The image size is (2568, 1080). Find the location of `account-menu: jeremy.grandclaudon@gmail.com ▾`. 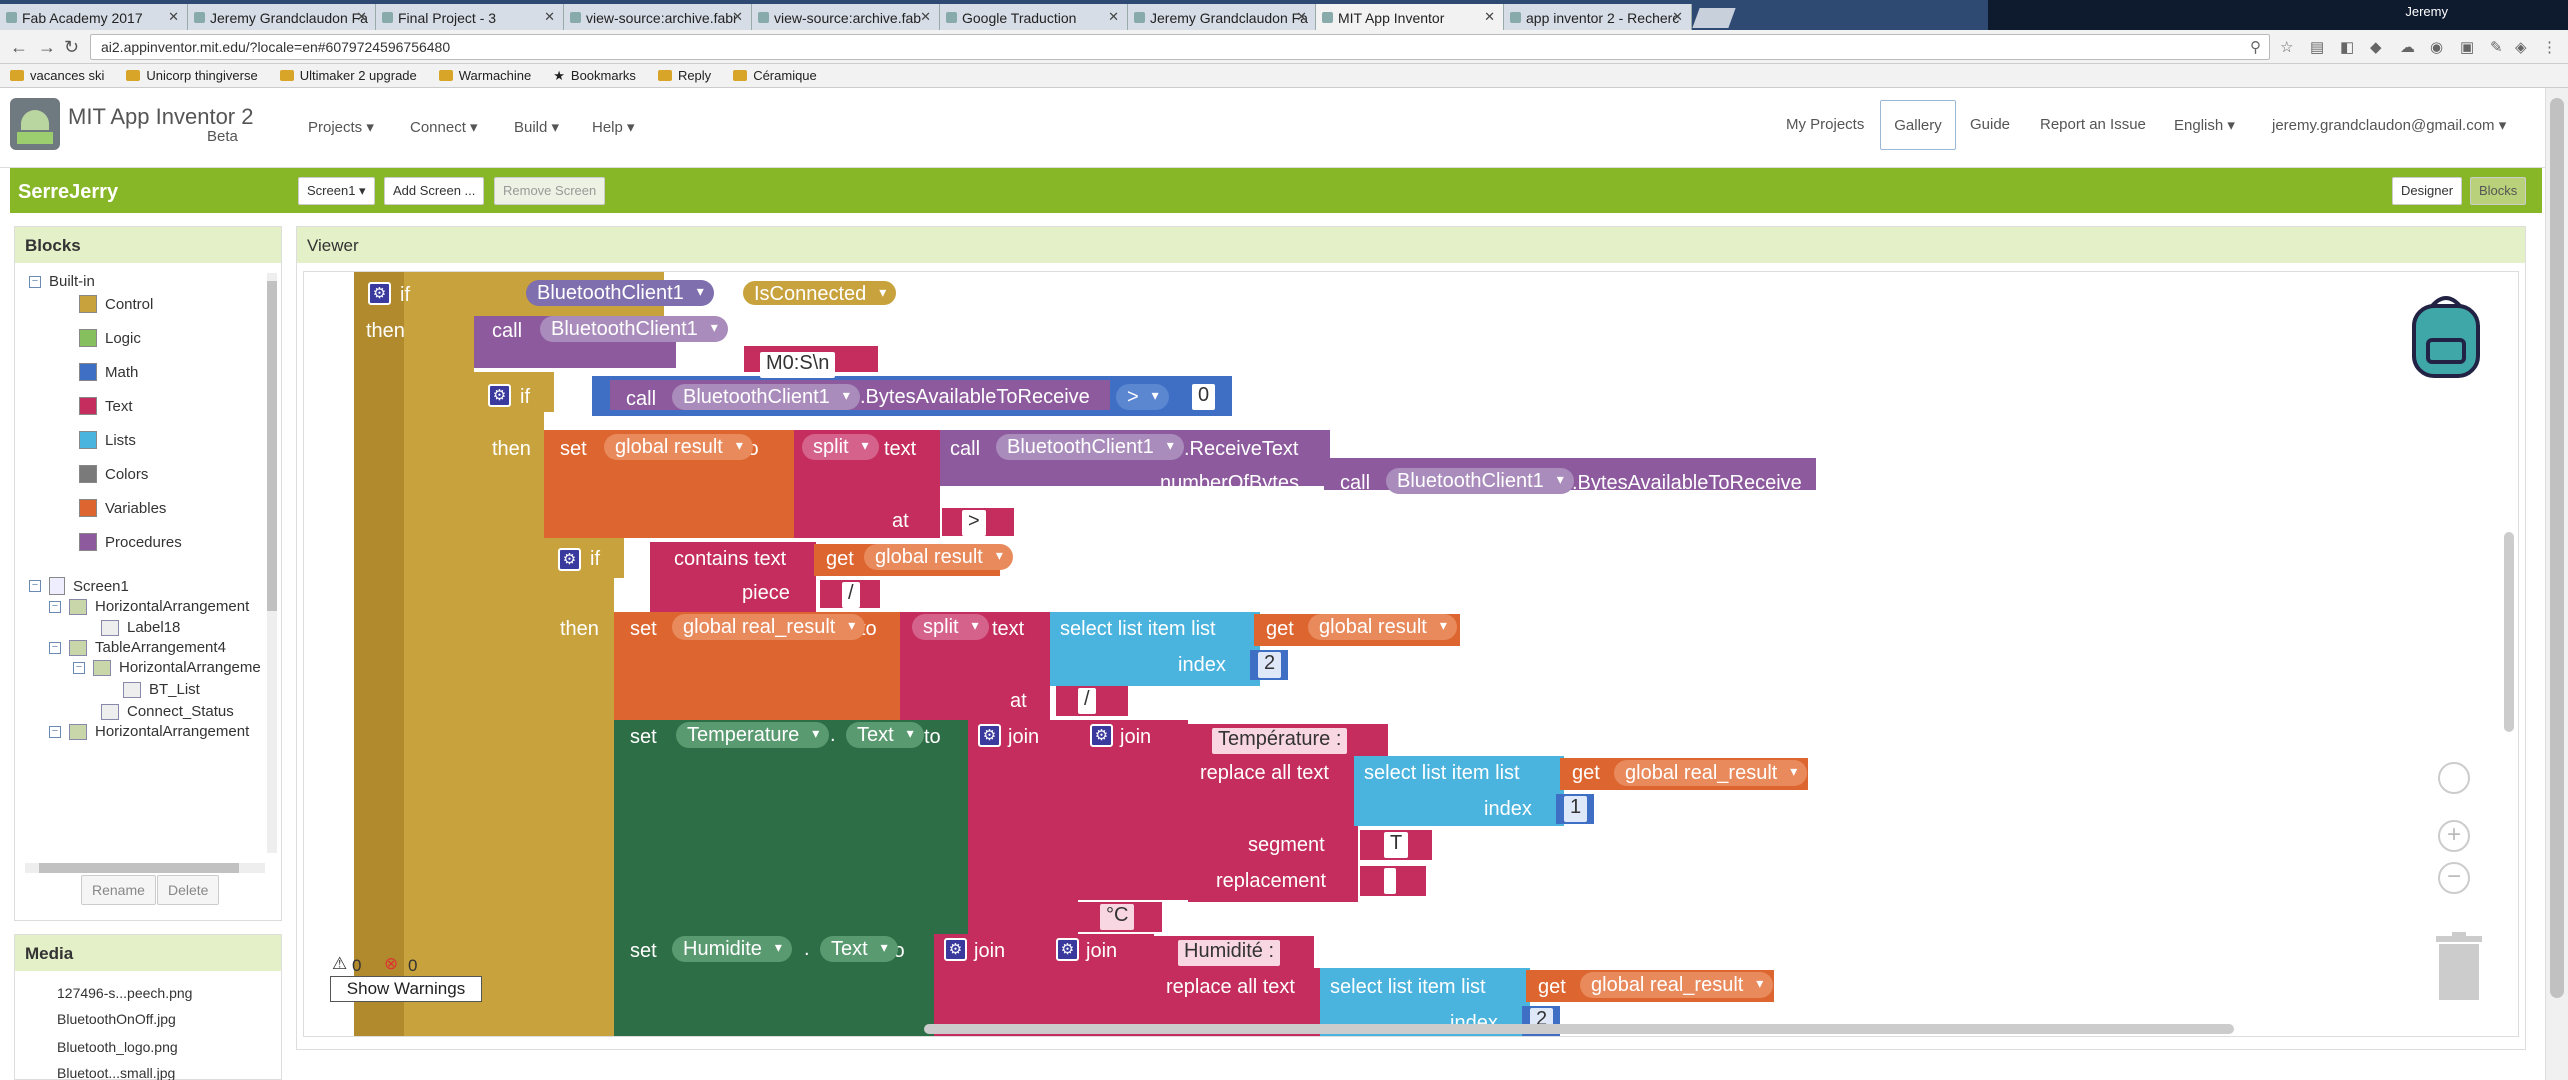

account-menu: jeremy.grandclaudon@gmail.com ▾ is located at coordinates (2389, 125).